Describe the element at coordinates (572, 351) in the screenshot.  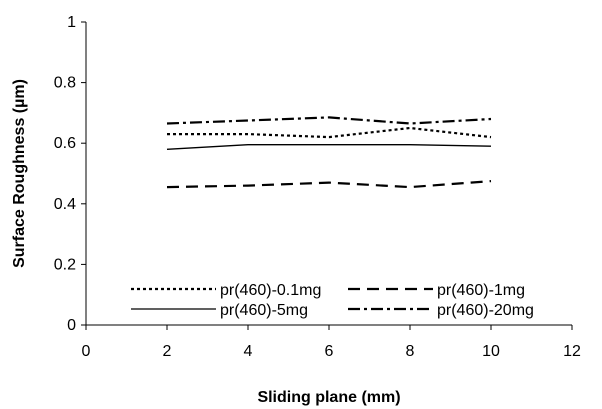
I see `x-tick-label: 12` at that location.